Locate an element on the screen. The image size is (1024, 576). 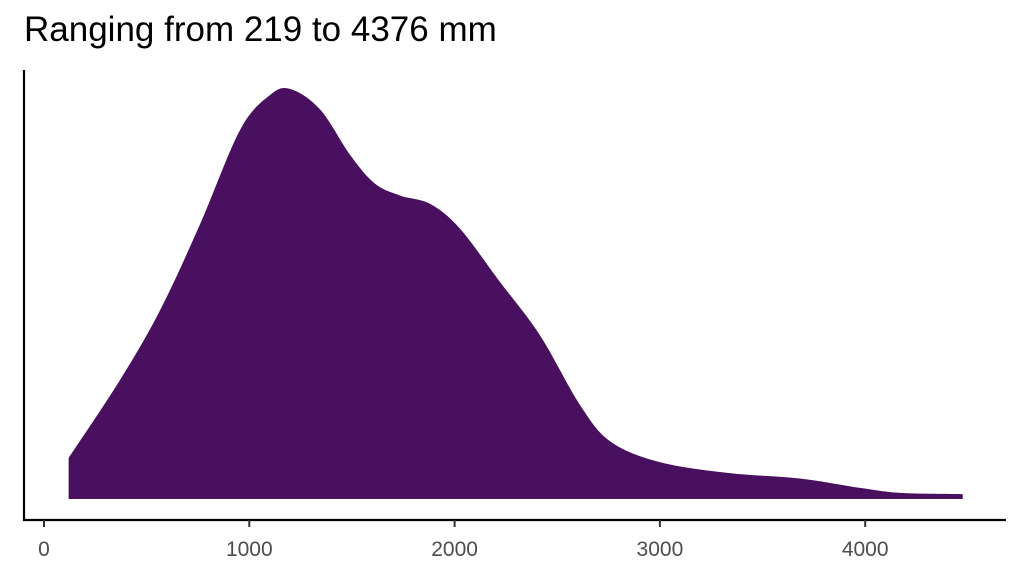
x-tick-label: 2000 is located at coordinates (454, 549).